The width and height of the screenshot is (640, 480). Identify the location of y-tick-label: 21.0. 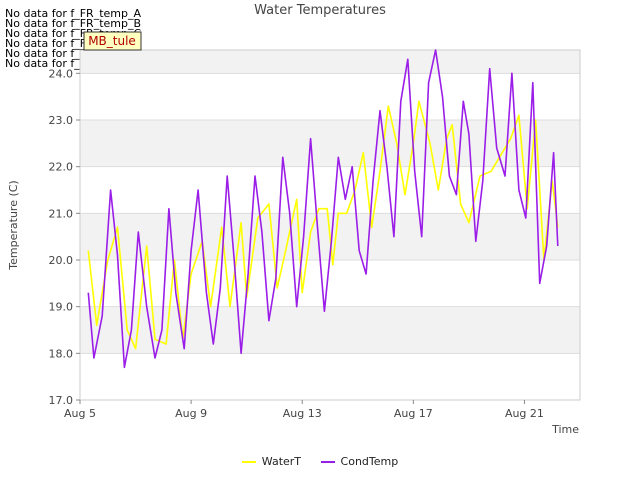
(61, 213).